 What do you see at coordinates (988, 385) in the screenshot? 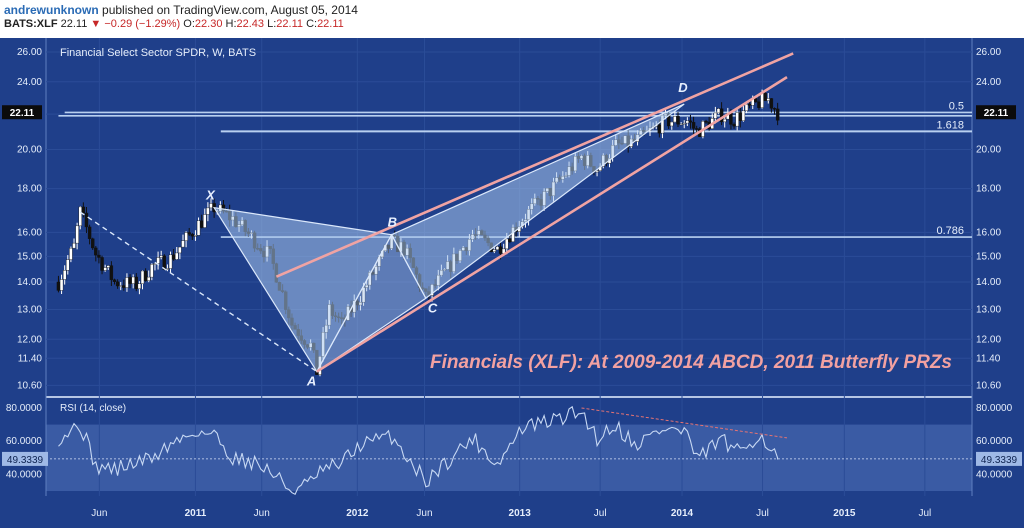
I see `price-tick-right: 10.60` at bounding box center [988, 385].